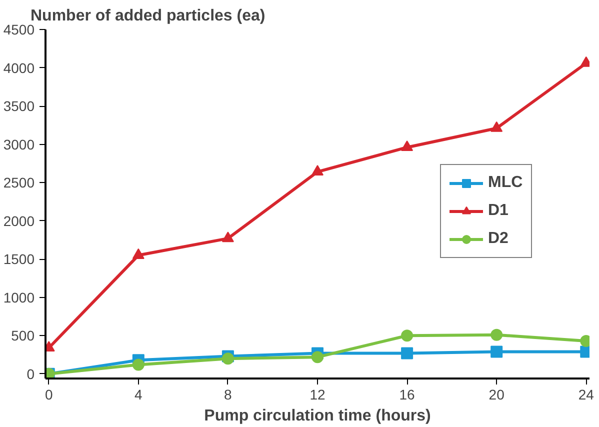 This screenshot has height=427, width=599. I want to click on y-tick-label: 500, so click(23, 336).